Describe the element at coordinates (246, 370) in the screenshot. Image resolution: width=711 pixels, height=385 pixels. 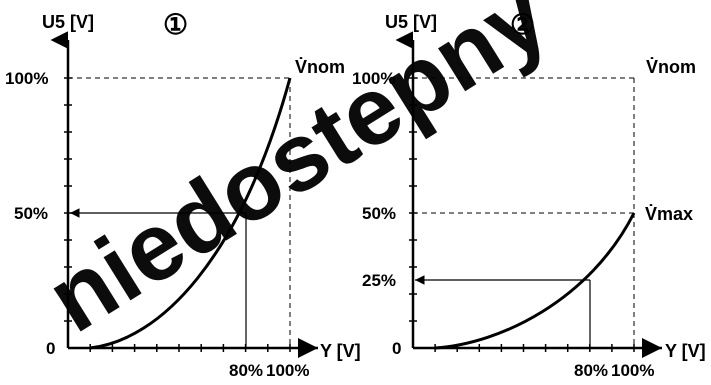
I see `panel-1-x-tick-80: 80%` at that location.